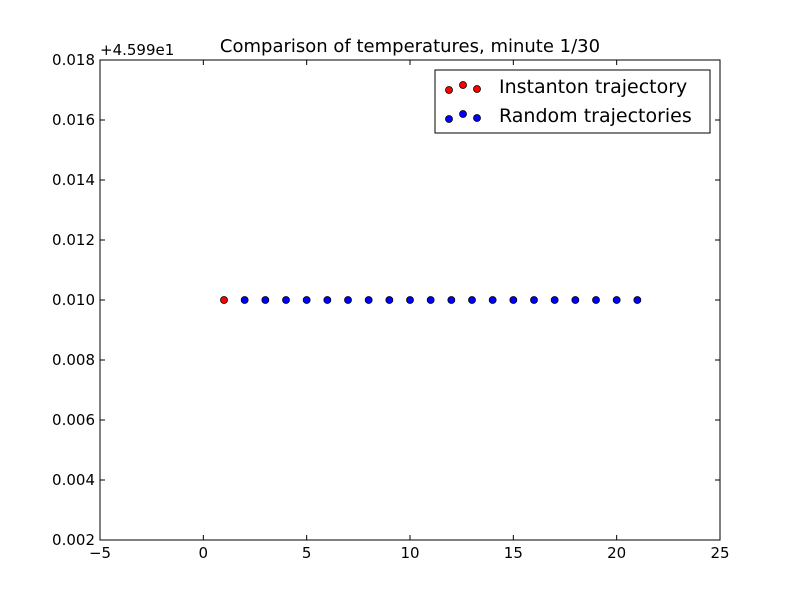 The image size is (800, 600). What do you see at coordinates (719, 553) in the screenshot?
I see `x-tick-label: 25` at bounding box center [719, 553].